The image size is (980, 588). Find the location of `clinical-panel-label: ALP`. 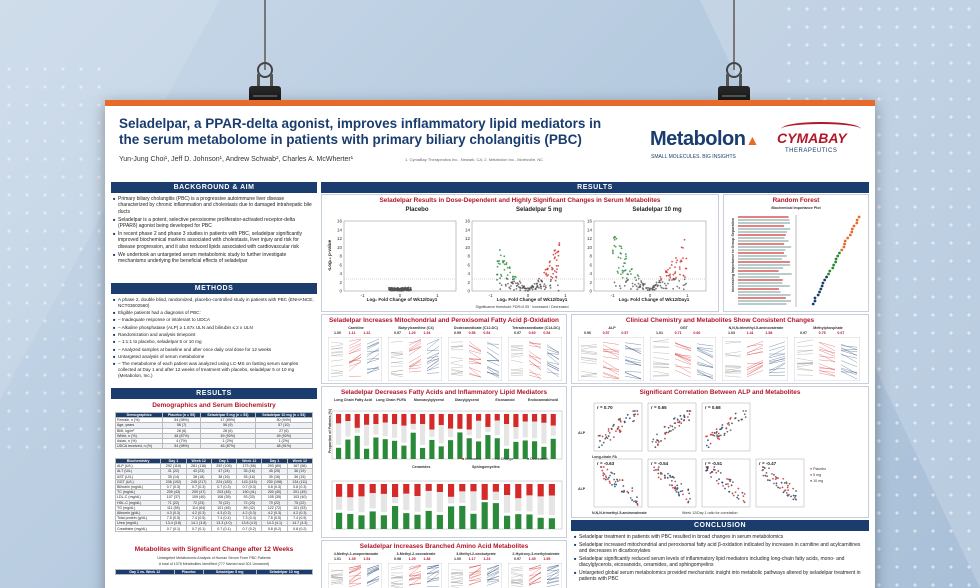

clinical-panel-label: ALP is located at coordinates (612, 328).